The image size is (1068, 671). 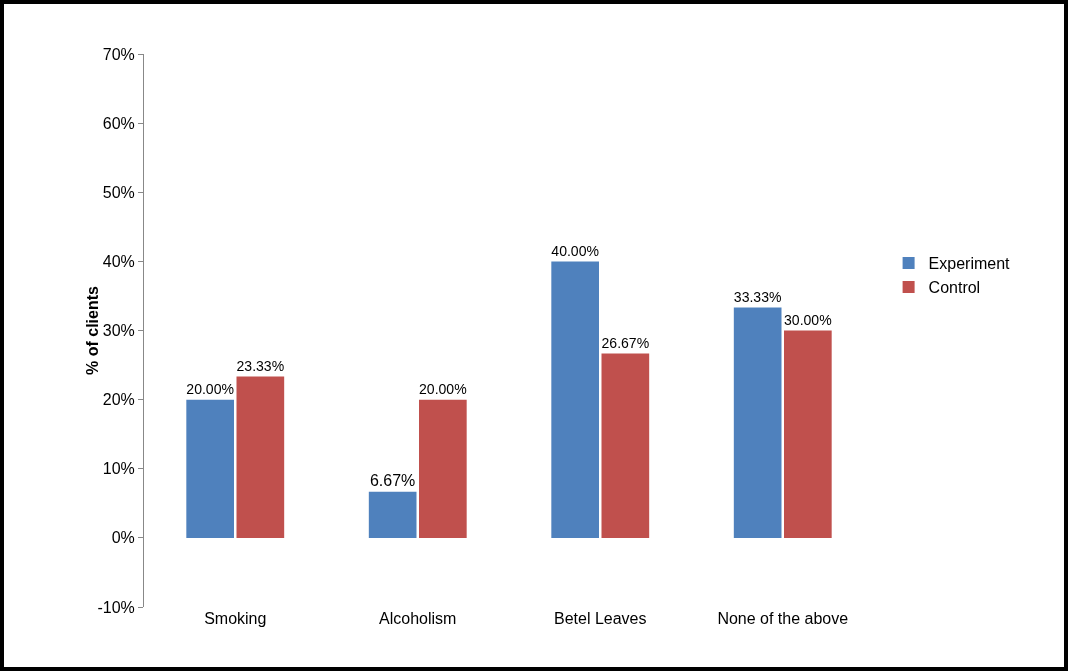 I want to click on data-label: 26.67%, so click(x=625, y=342).